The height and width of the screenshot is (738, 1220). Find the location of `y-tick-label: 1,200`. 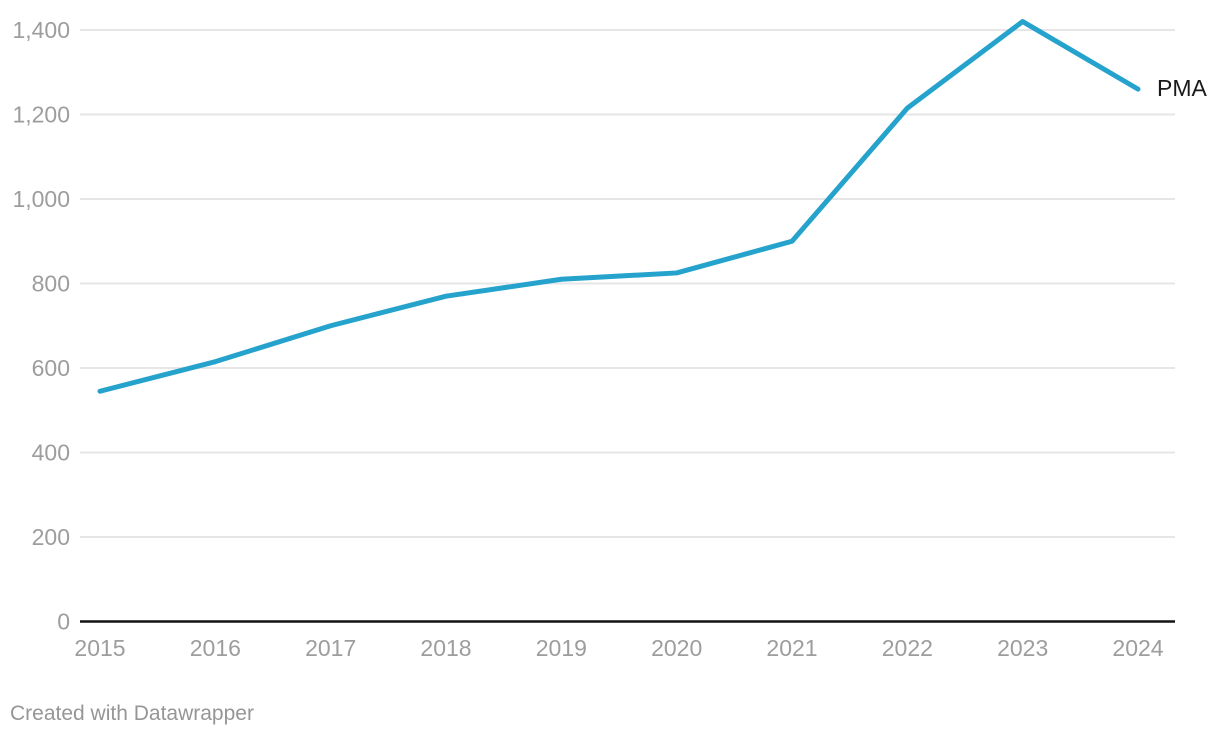

y-tick-label: 1,200 is located at coordinates (41, 115).